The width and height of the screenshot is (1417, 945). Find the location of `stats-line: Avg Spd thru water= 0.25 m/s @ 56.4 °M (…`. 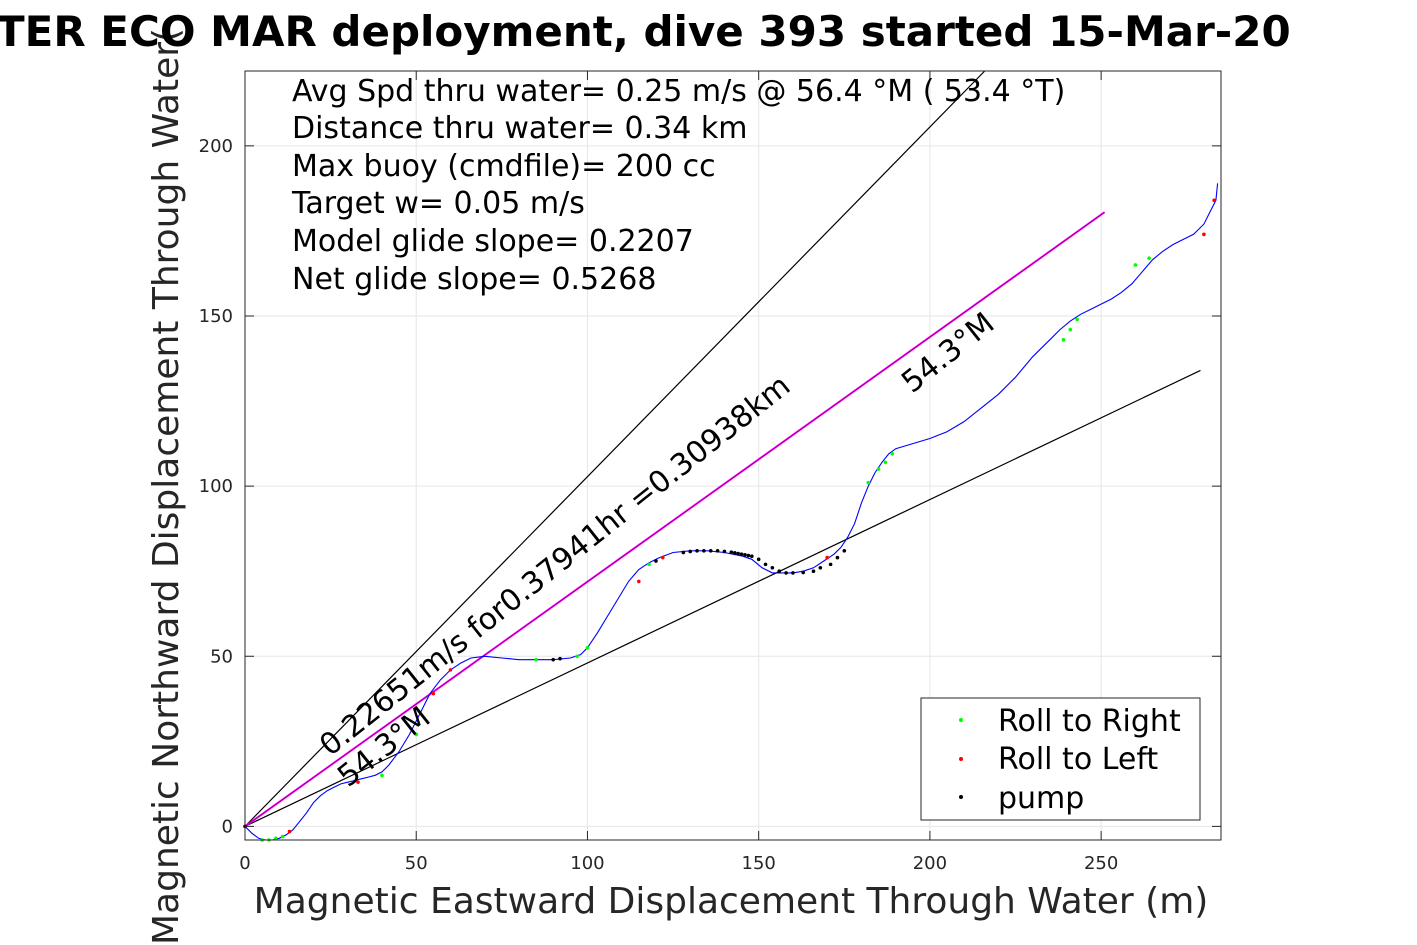

stats-line: Avg Spd thru water= 0.25 m/s @ 56.4 °M (… is located at coordinates (678, 91).